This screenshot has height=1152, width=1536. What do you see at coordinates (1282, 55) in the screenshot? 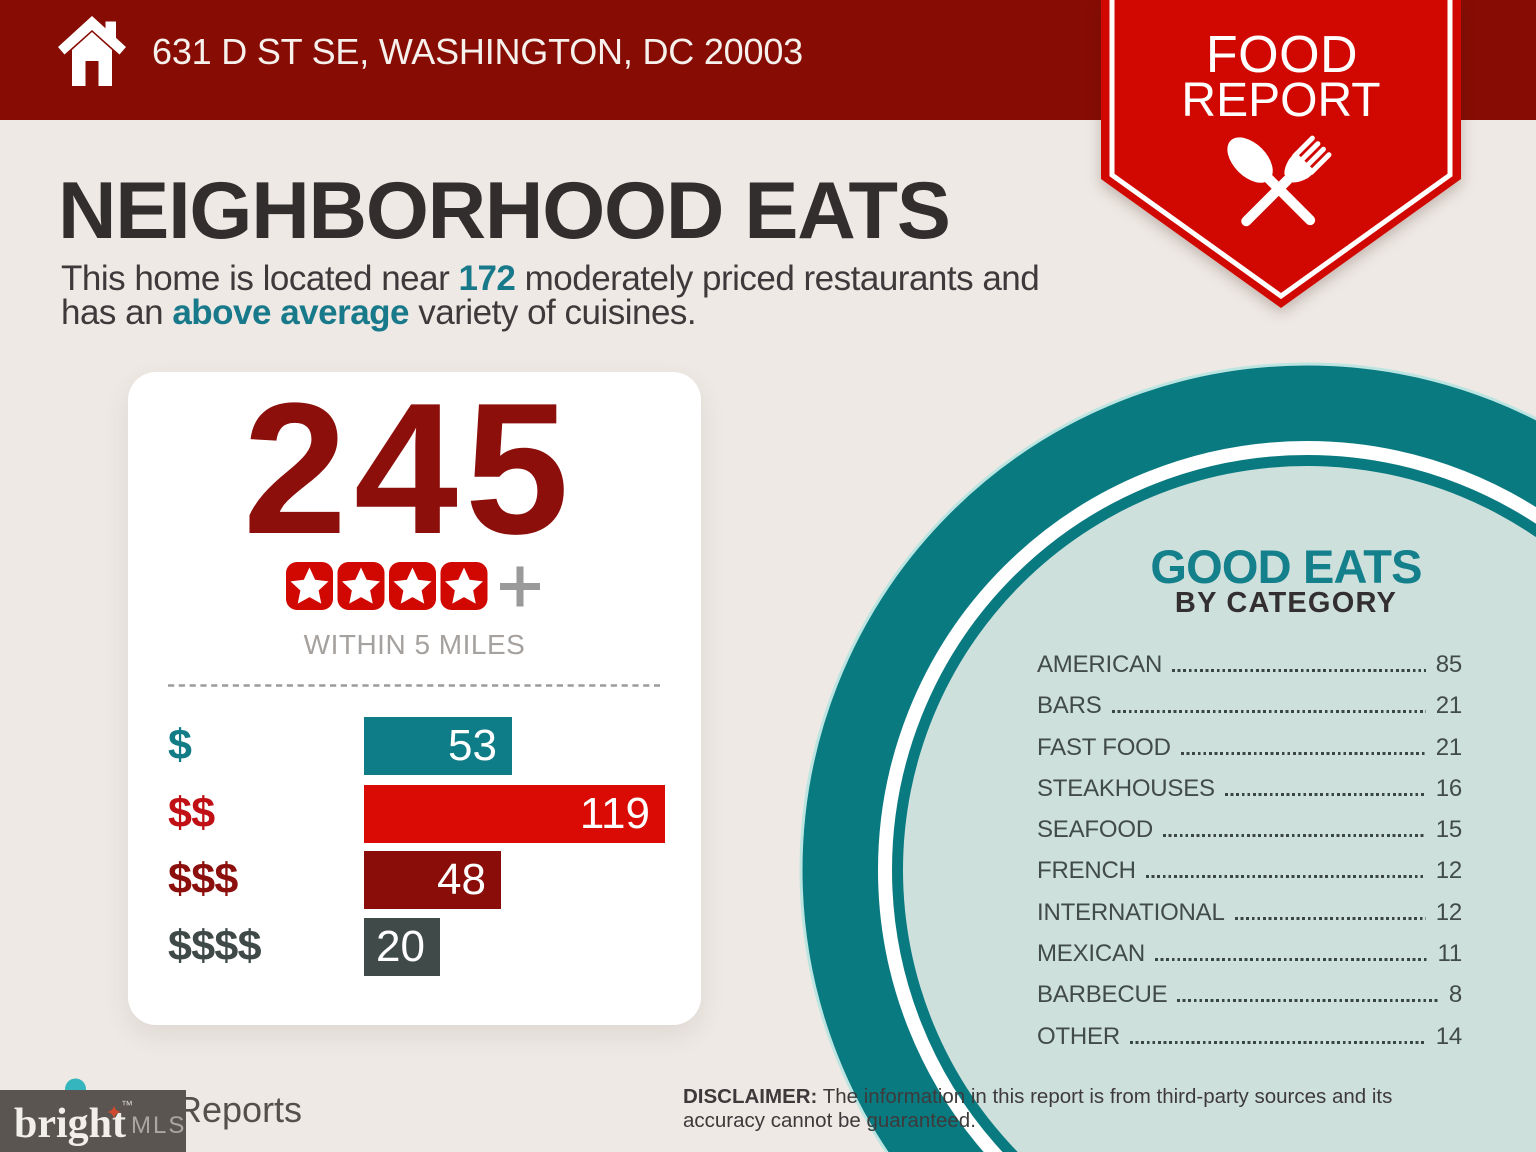
I see `svg-text: FOOD` at bounding box center [1282, 55].